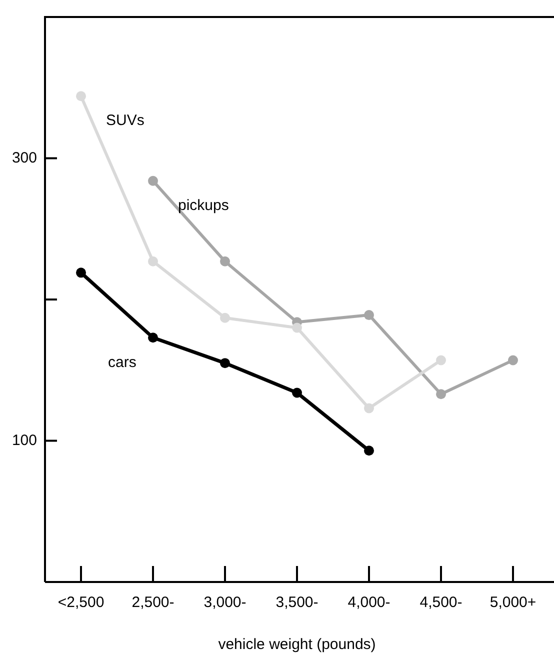  Describe the element at coordinates (513, 603) in the screenshot. I see `x-tick-label: 5,000+` at that location.